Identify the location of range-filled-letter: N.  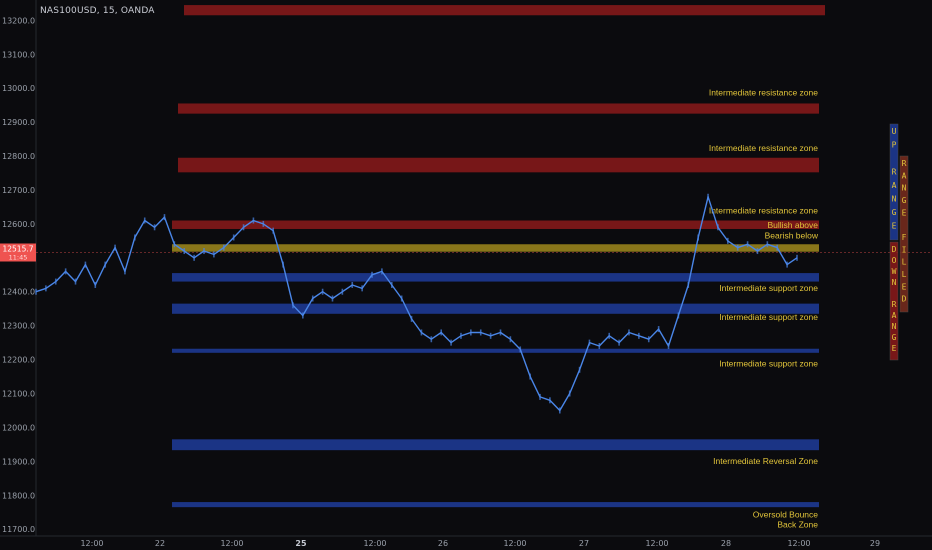
(904, 188).